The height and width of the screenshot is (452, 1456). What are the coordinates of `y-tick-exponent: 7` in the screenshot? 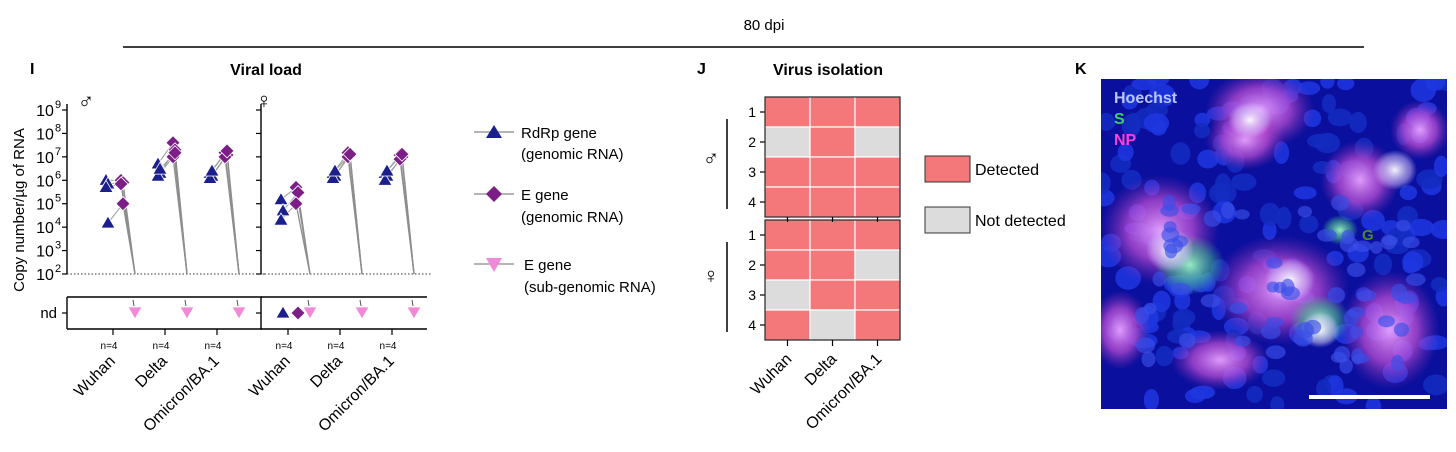 It's located at (58, 152).